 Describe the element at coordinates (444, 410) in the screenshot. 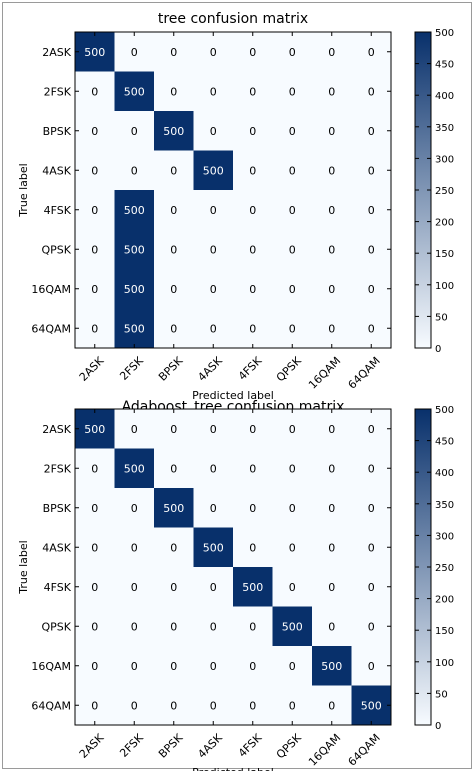

I see `matrix2-colorbar-tick-label: 500` at that location.